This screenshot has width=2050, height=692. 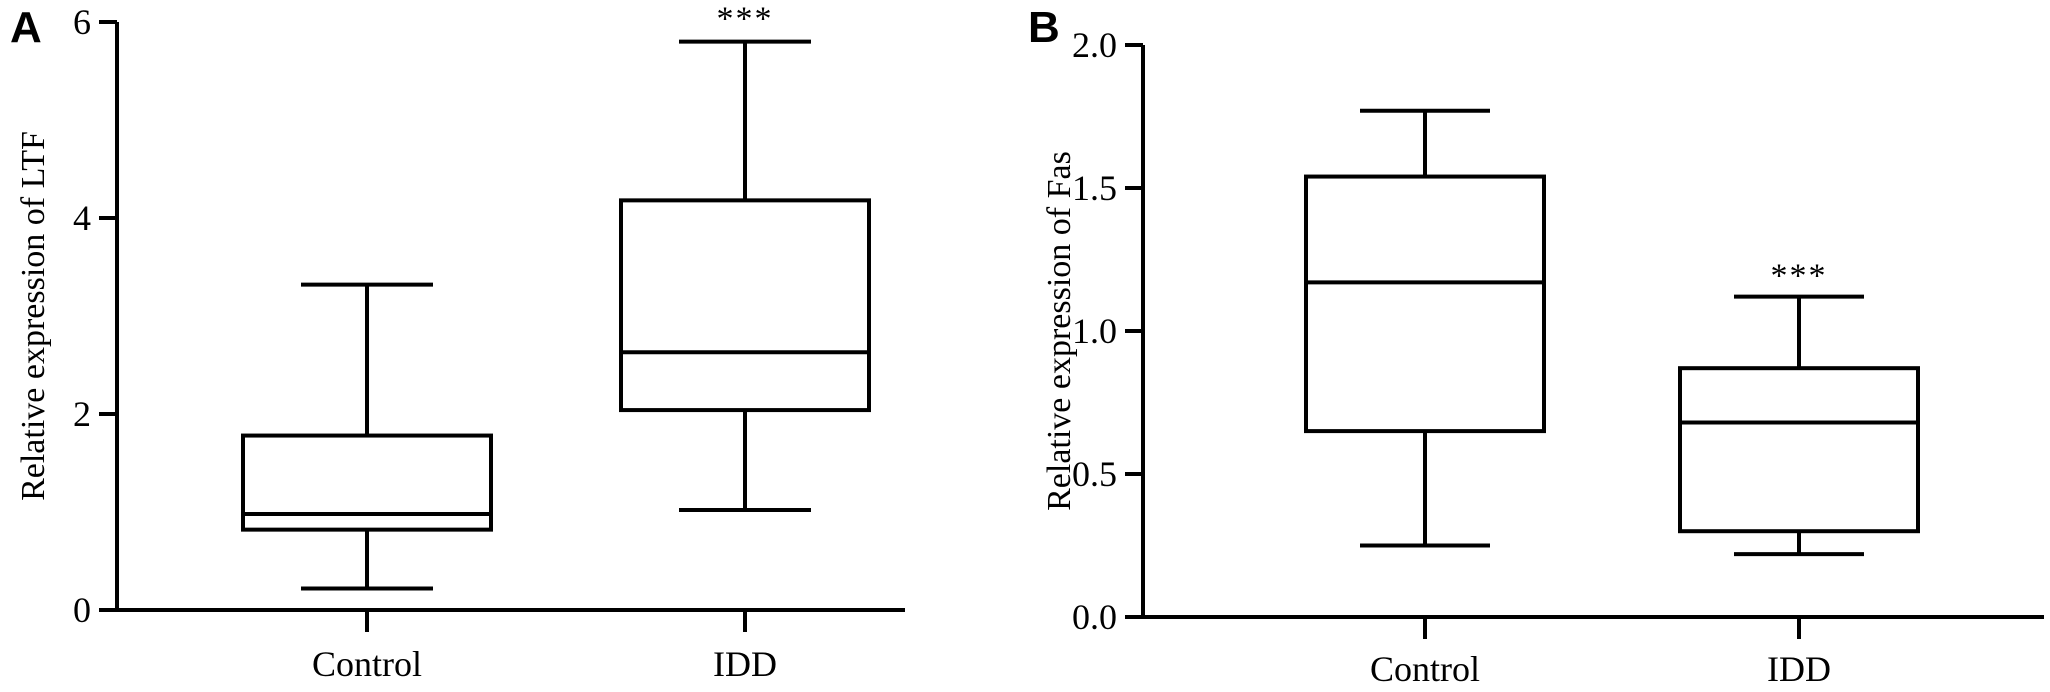 I want to click on y-tick-label: 0.5, so click(x=1094, y=474).